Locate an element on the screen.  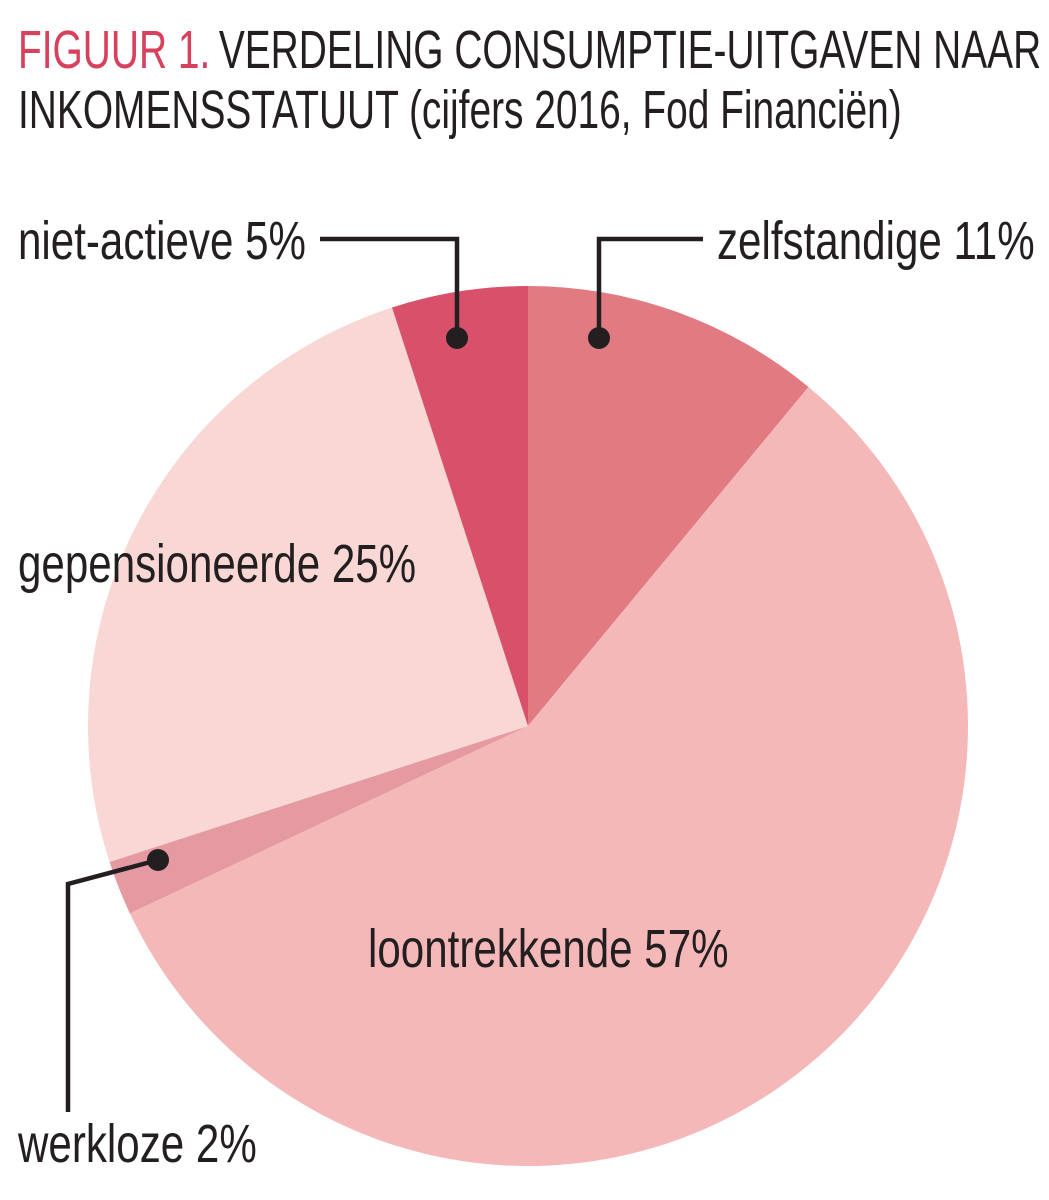
leader-line-niet-actieve is located at coordinates (390, 287).